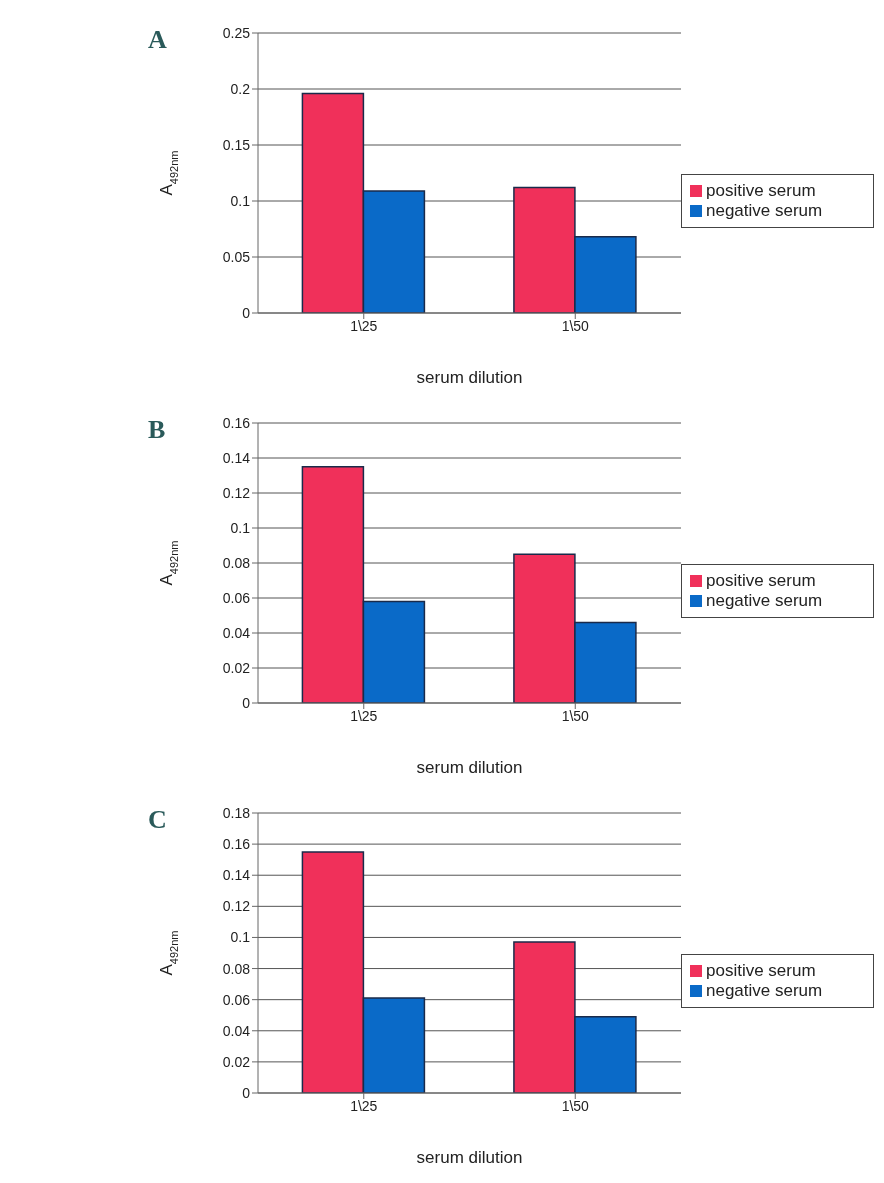 The width and height of the screenshot is (884, 1183). I want to click on y-tick-label: 0.25, so click(236, 32).